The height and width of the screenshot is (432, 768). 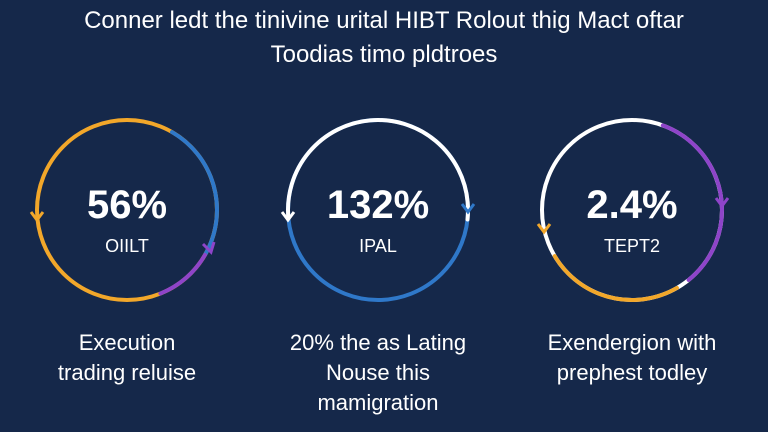 What do you see at coordinates (384, 54) in the screenshot?
I see `title-line: Toodias timo pldtroes` at bounding box center [384, 54].